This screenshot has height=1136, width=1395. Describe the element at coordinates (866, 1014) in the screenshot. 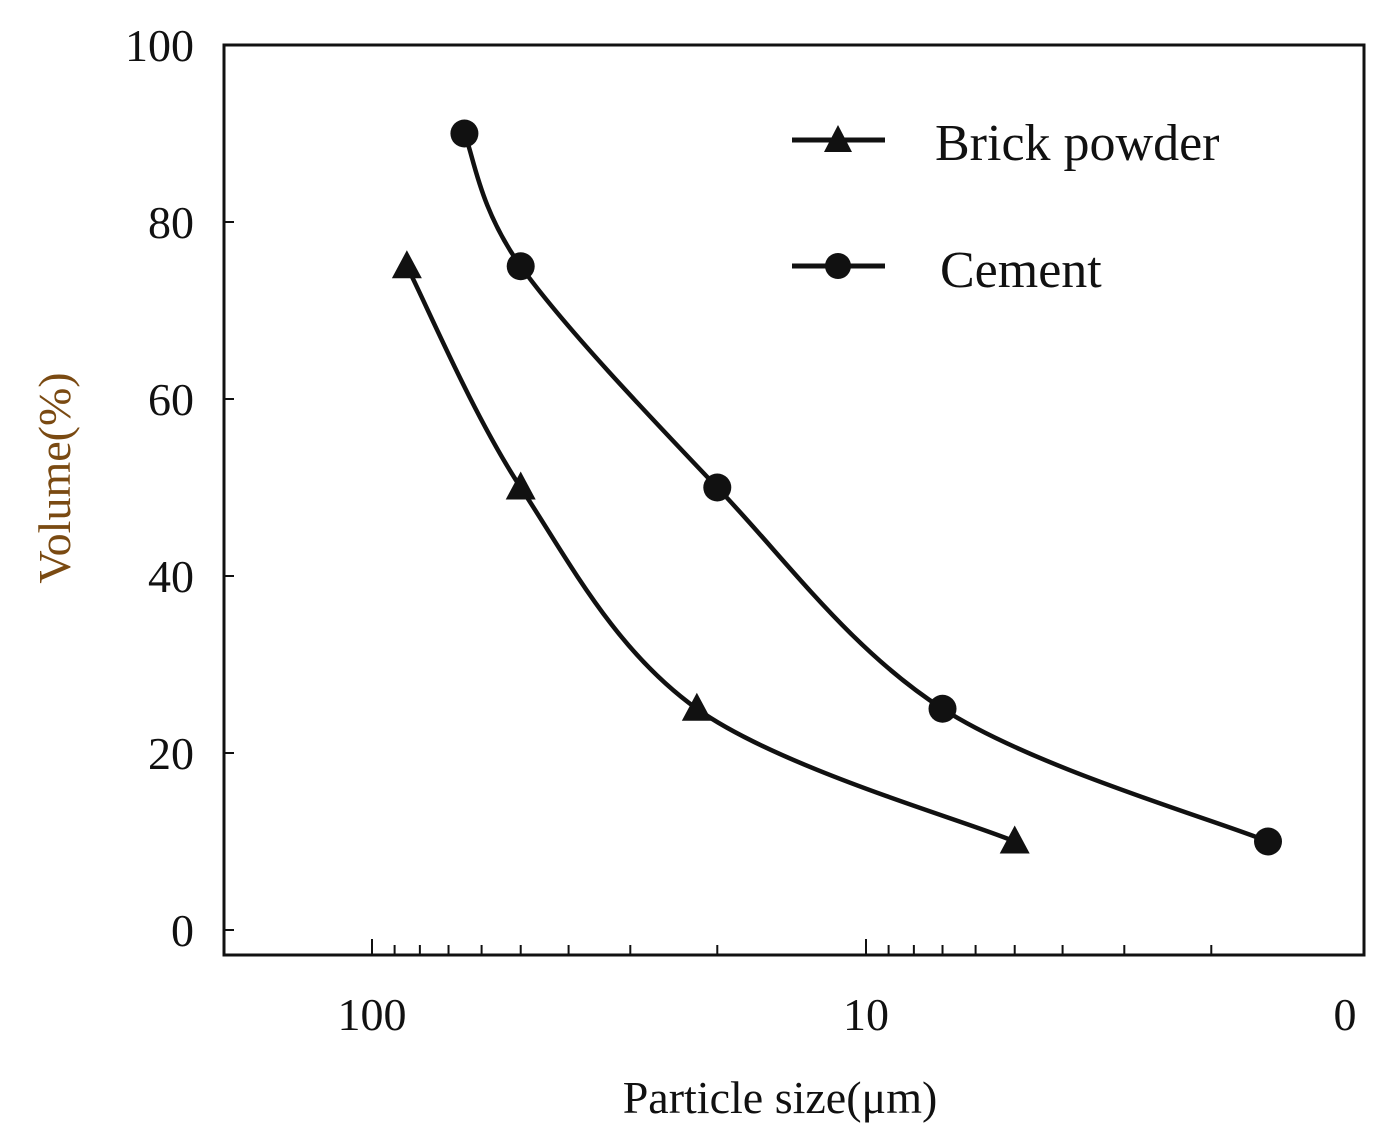

I see `x-tick-label: 10` at that location.